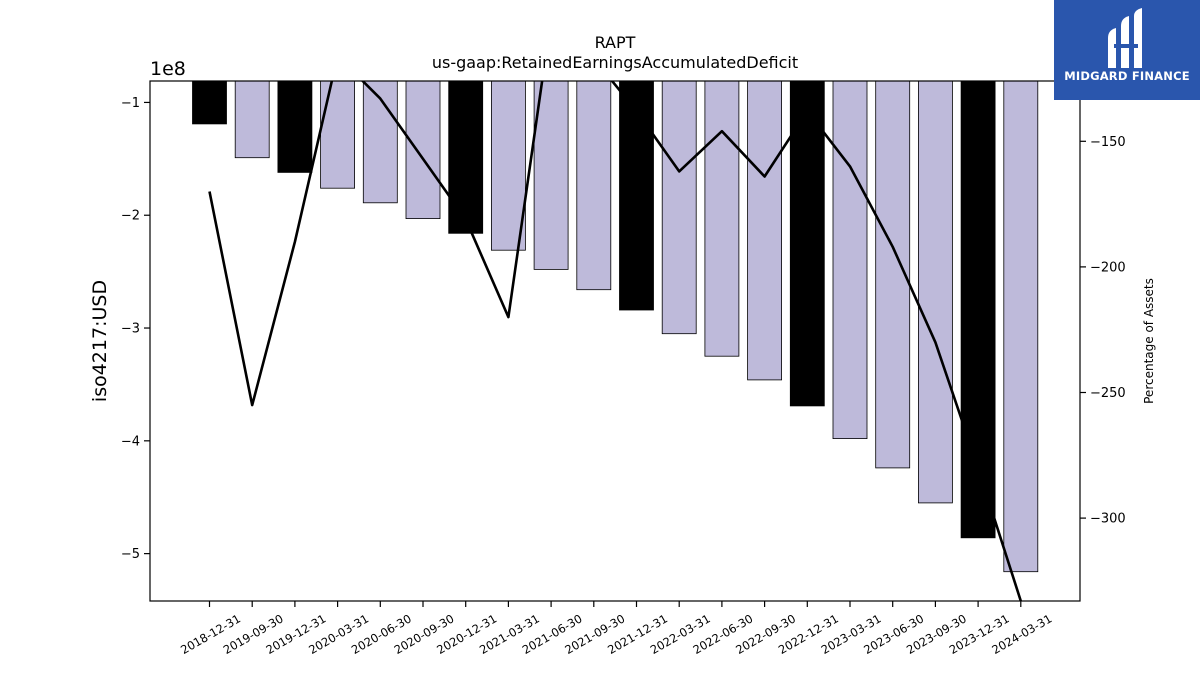 This screenshot has width=1200, height=675. I want to click on chart-title: RAPT, so click(615, 42).